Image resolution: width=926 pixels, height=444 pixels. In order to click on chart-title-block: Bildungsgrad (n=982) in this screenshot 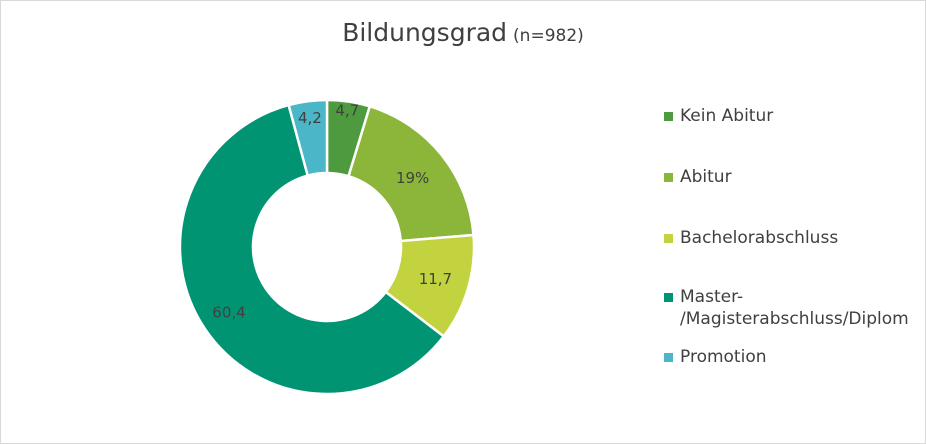, I will do `click(463, 32)`.